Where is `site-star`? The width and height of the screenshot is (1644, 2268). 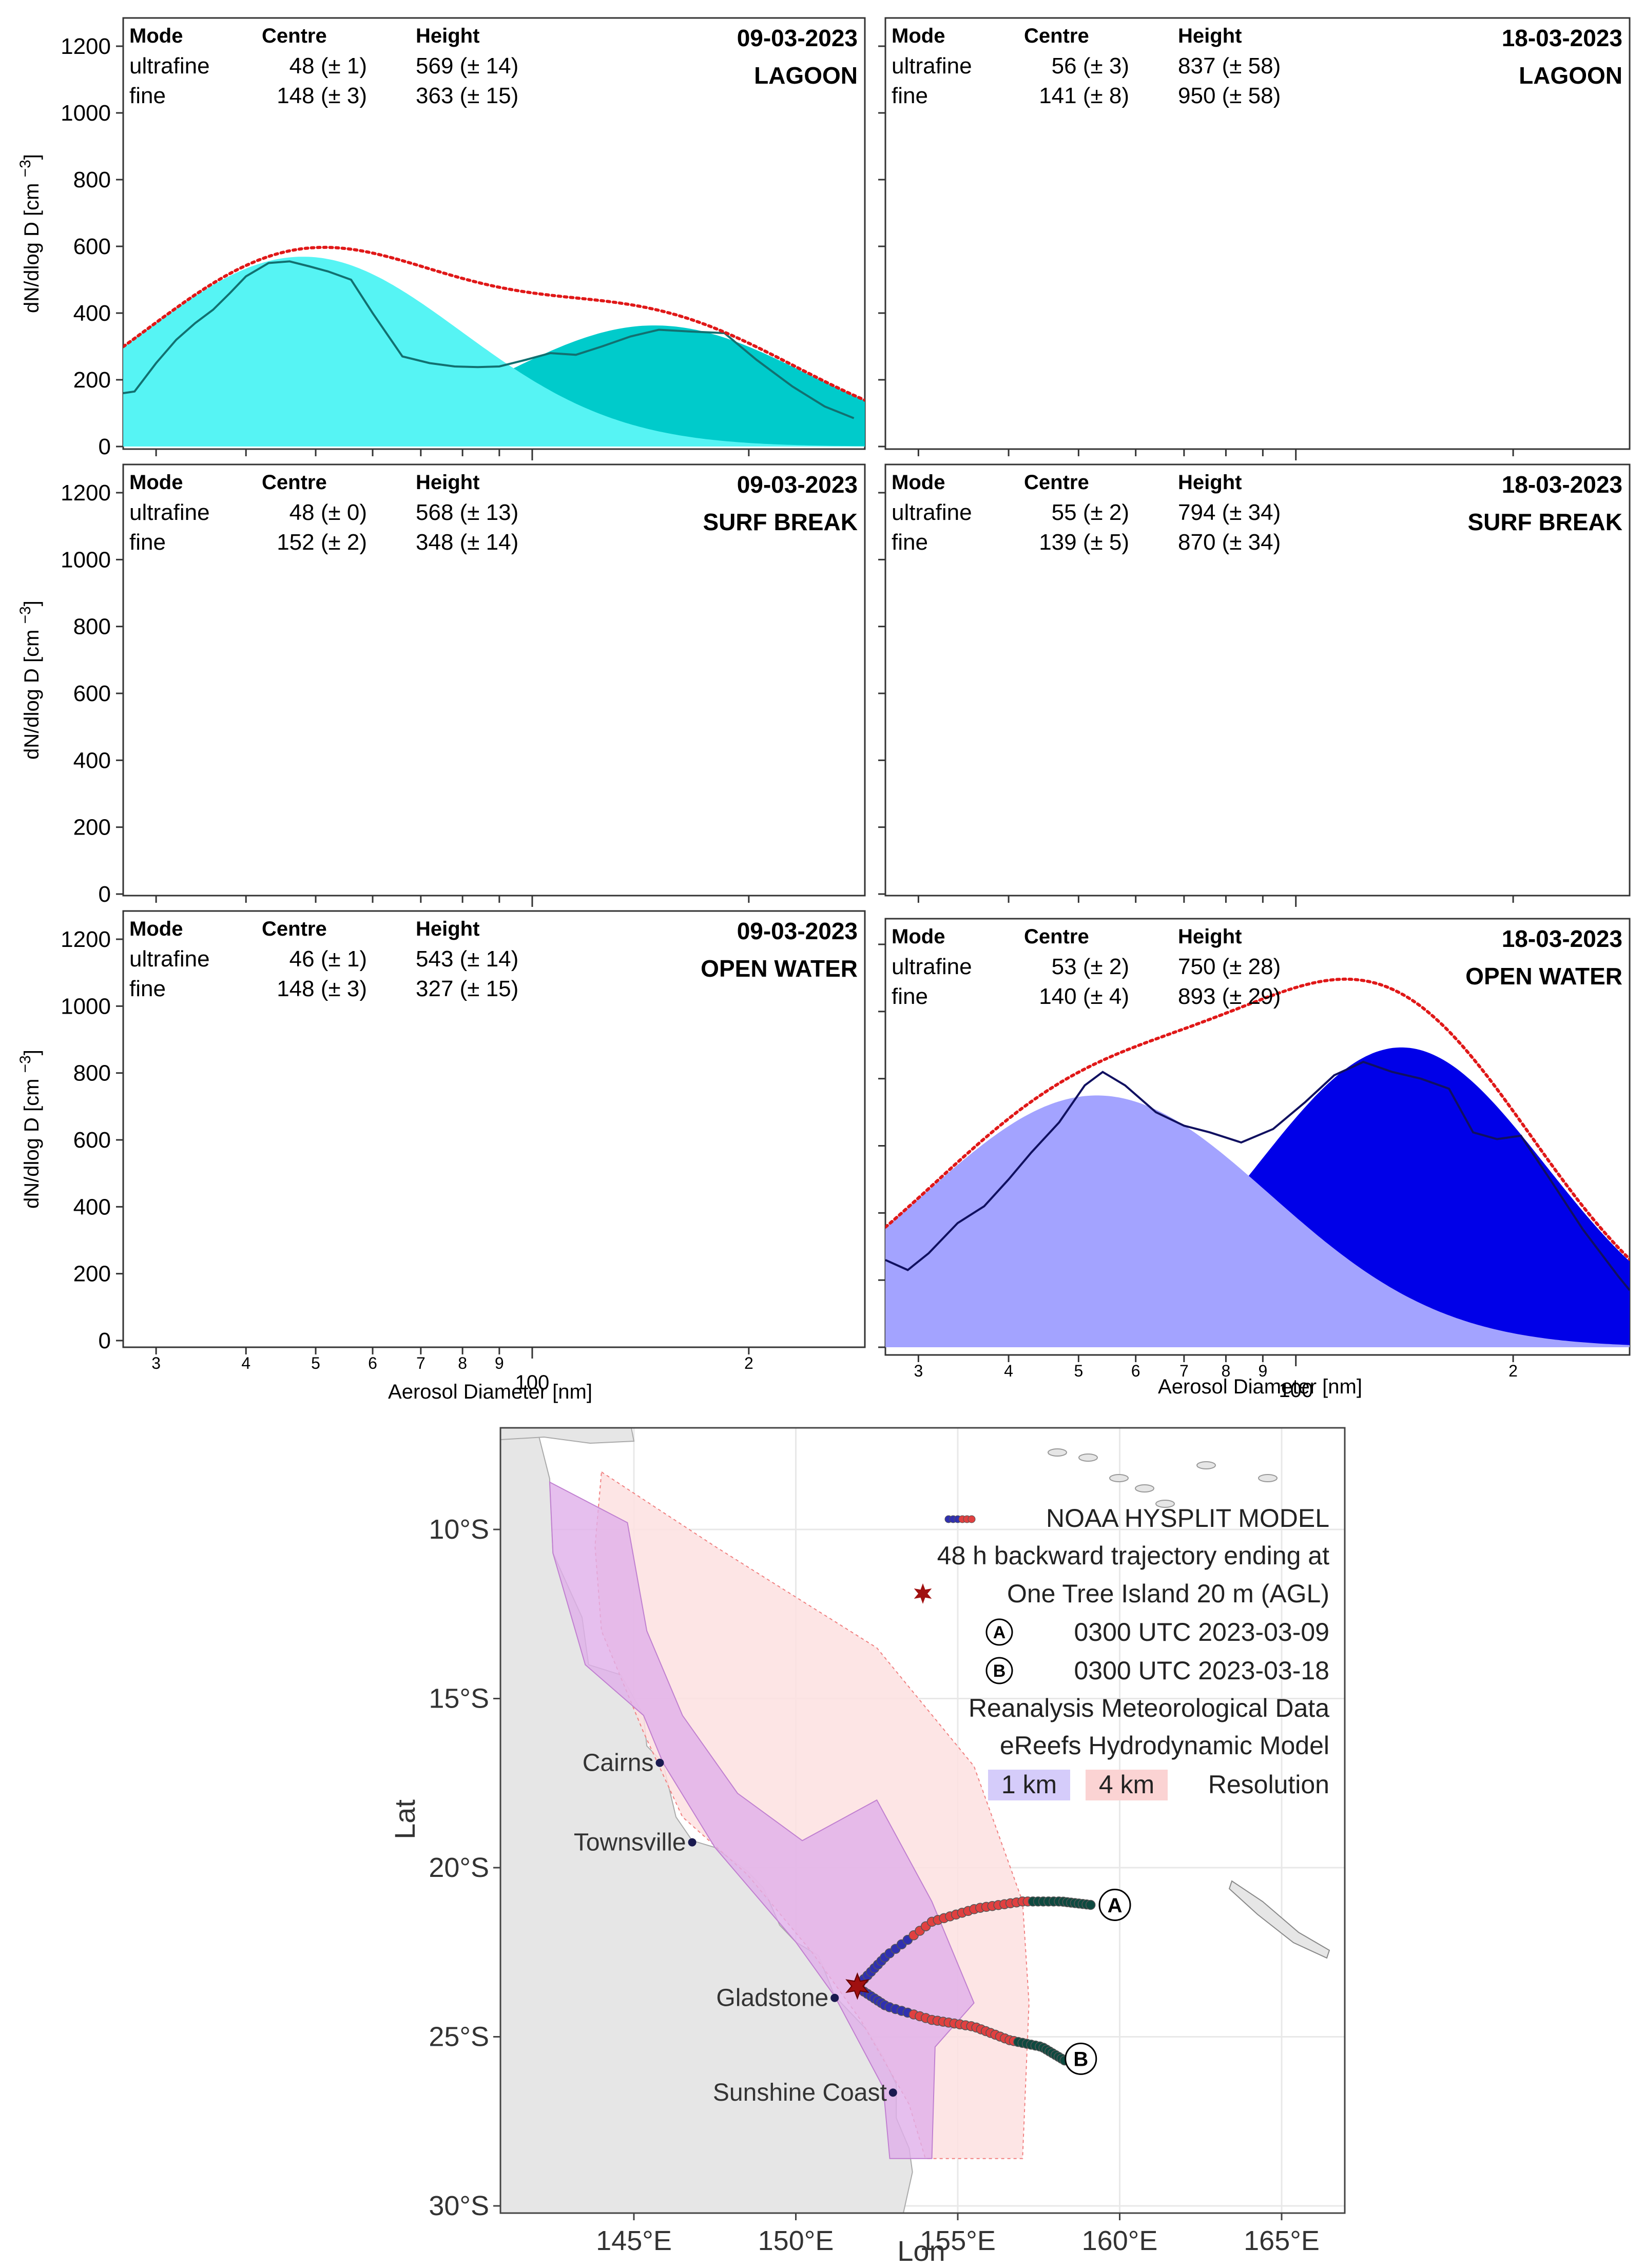
site-star is located at coordinates (857, 1986).